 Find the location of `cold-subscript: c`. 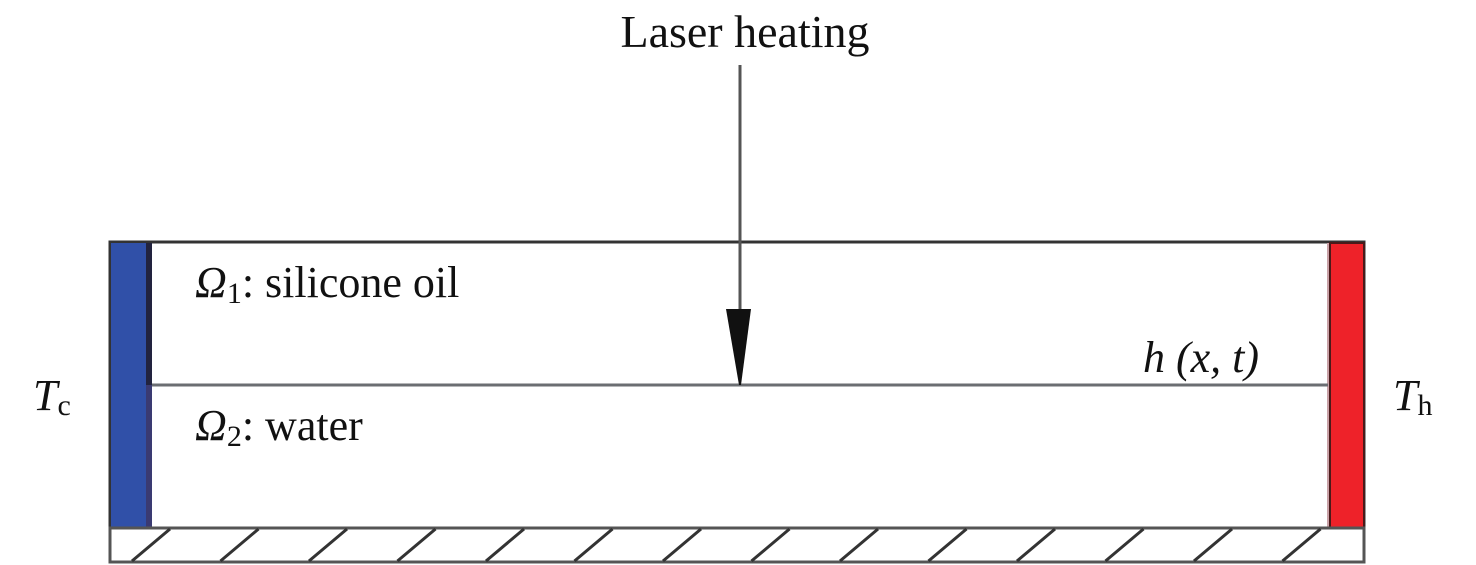

cold-subscript: c is located at coordinates (63, 405).